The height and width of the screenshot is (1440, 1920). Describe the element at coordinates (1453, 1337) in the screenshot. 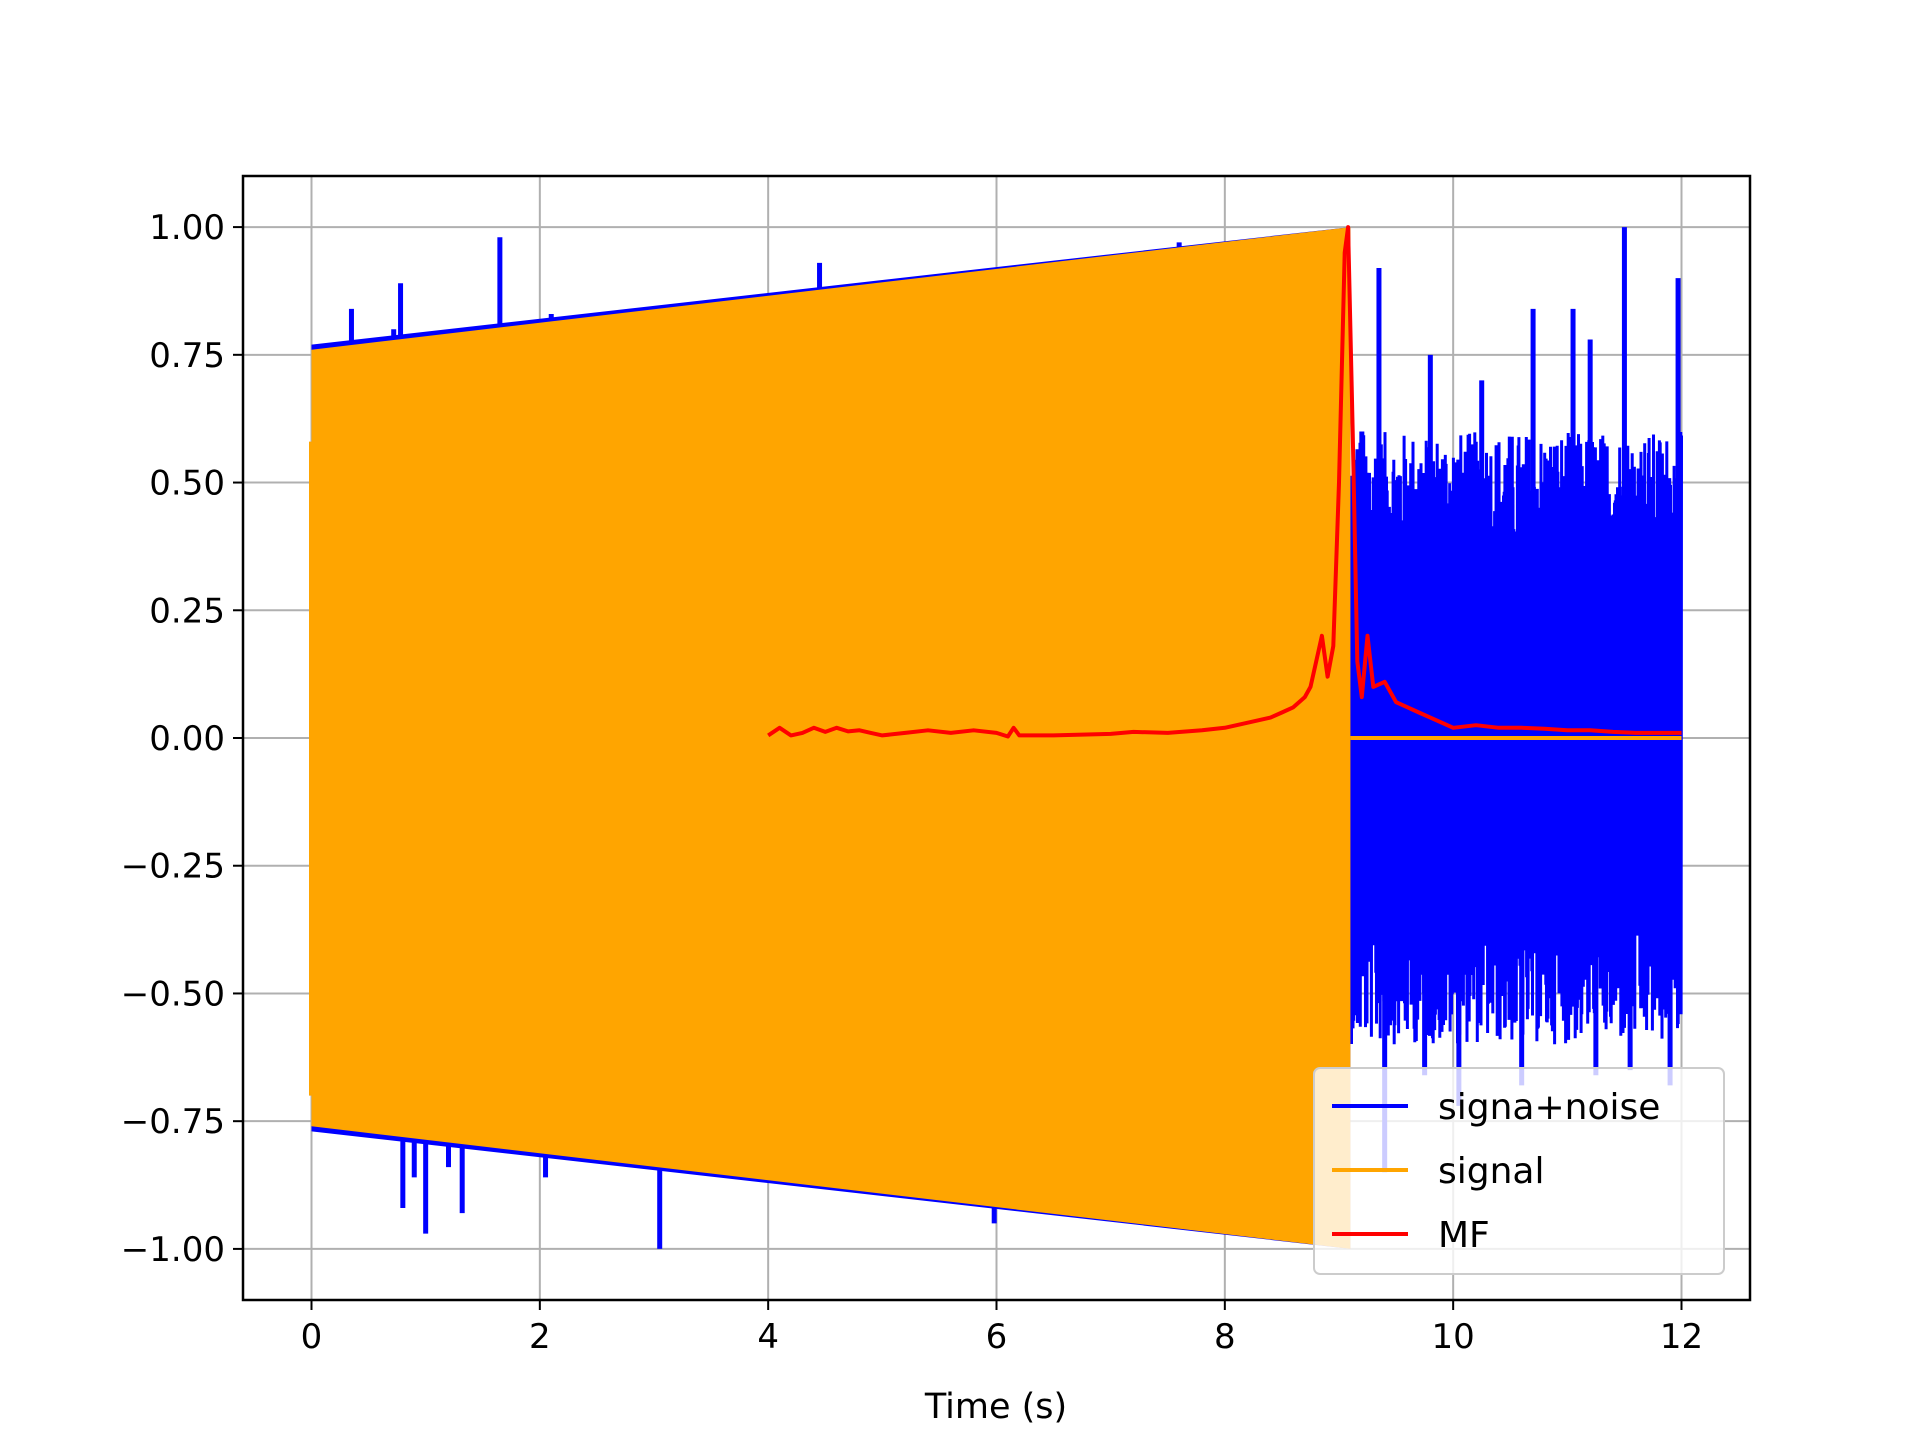

I see `x-tick-label: 10` at that location.